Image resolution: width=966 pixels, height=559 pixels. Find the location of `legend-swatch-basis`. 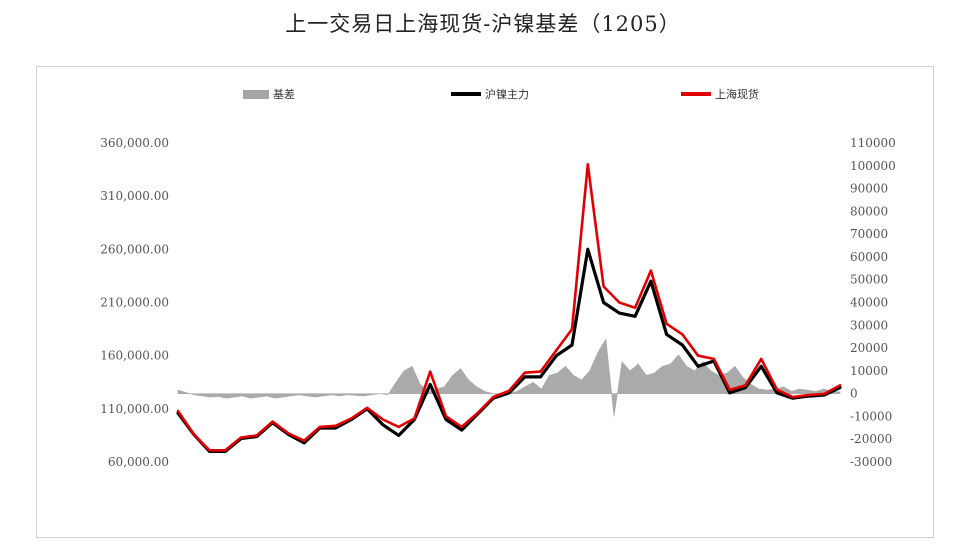

legend-swatch-basis is located at coordinates (256, 94).